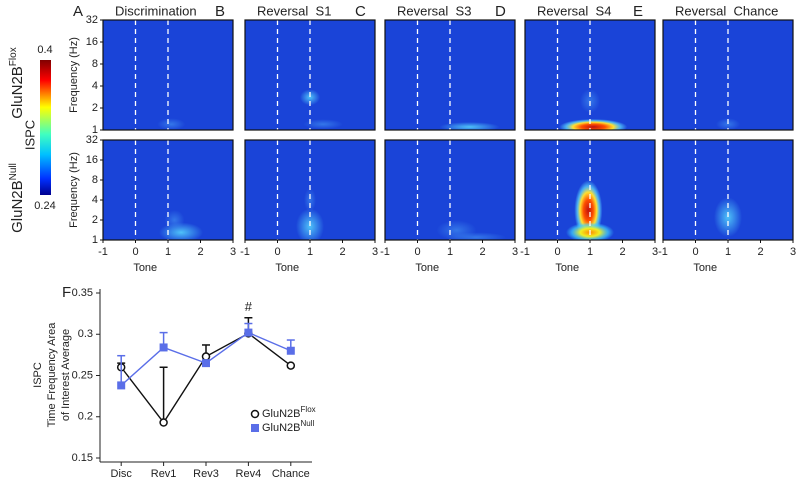 This screenshot has width=800, height=480. I want to click on legend-label: GluN2BNull, so click(288, 426).